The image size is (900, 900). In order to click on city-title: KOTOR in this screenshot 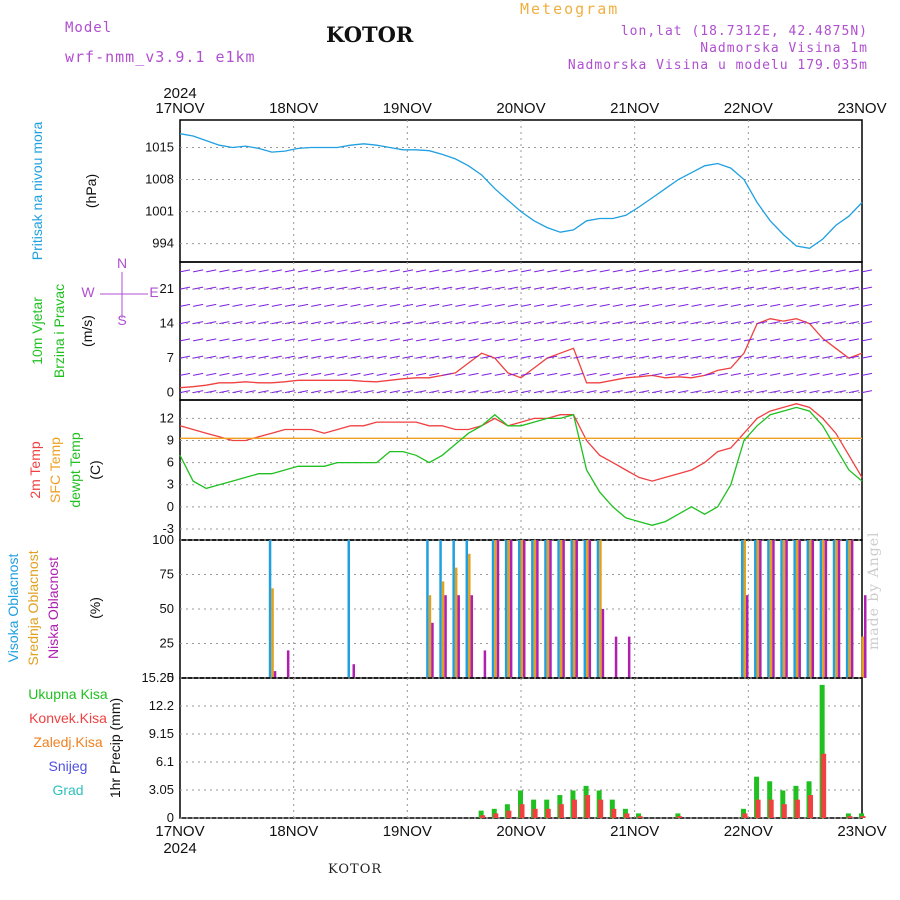, I will do `click(370, 34)`.